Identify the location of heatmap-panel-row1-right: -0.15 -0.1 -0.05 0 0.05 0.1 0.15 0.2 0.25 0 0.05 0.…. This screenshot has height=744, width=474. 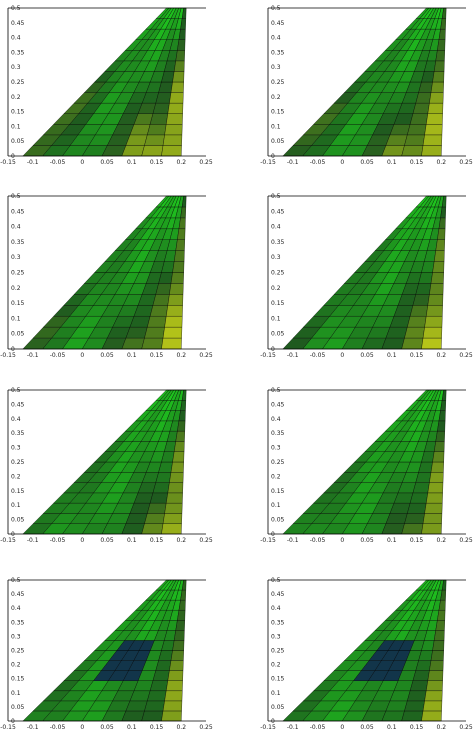
(366, 85).